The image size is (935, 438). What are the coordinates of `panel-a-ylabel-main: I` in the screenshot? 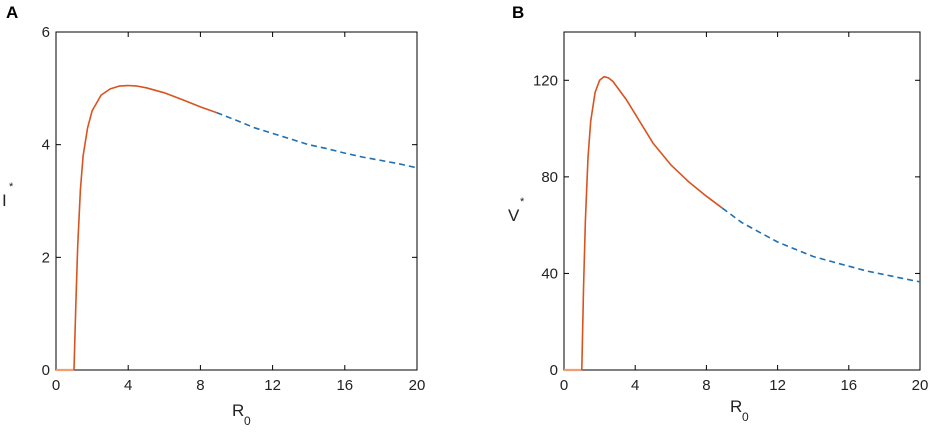 It's located at (4, 200).